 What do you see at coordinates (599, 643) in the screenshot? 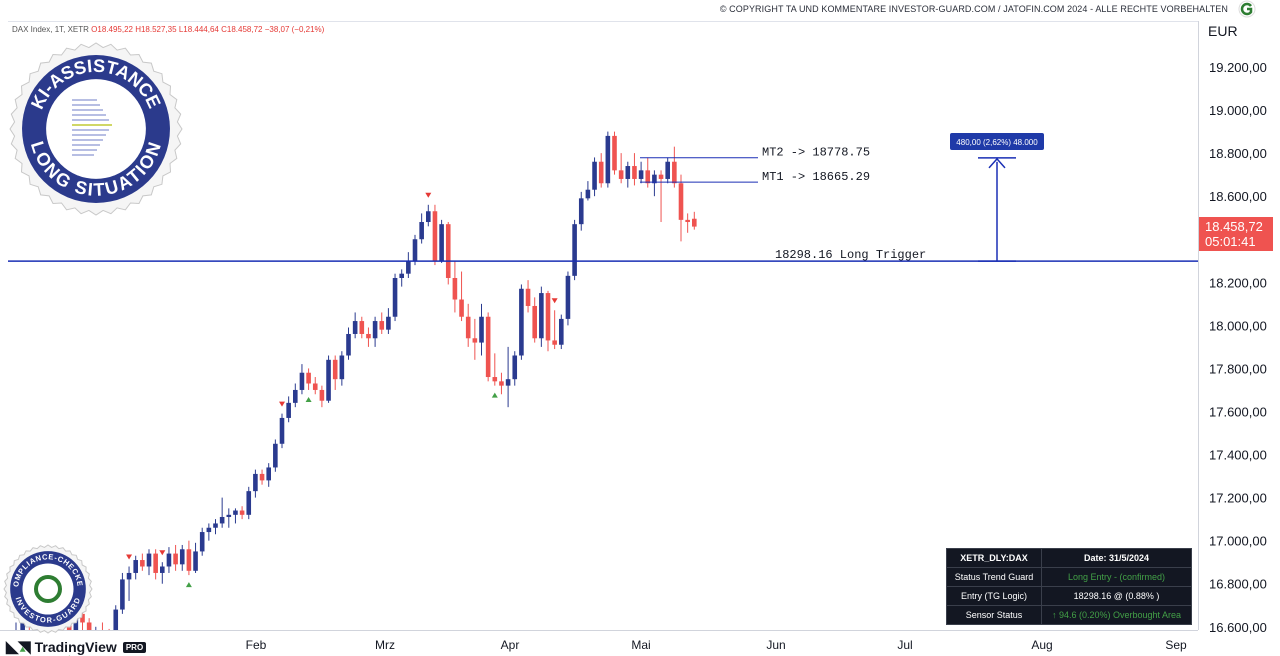
I see `time-axis` at bounding box center [599, 643].